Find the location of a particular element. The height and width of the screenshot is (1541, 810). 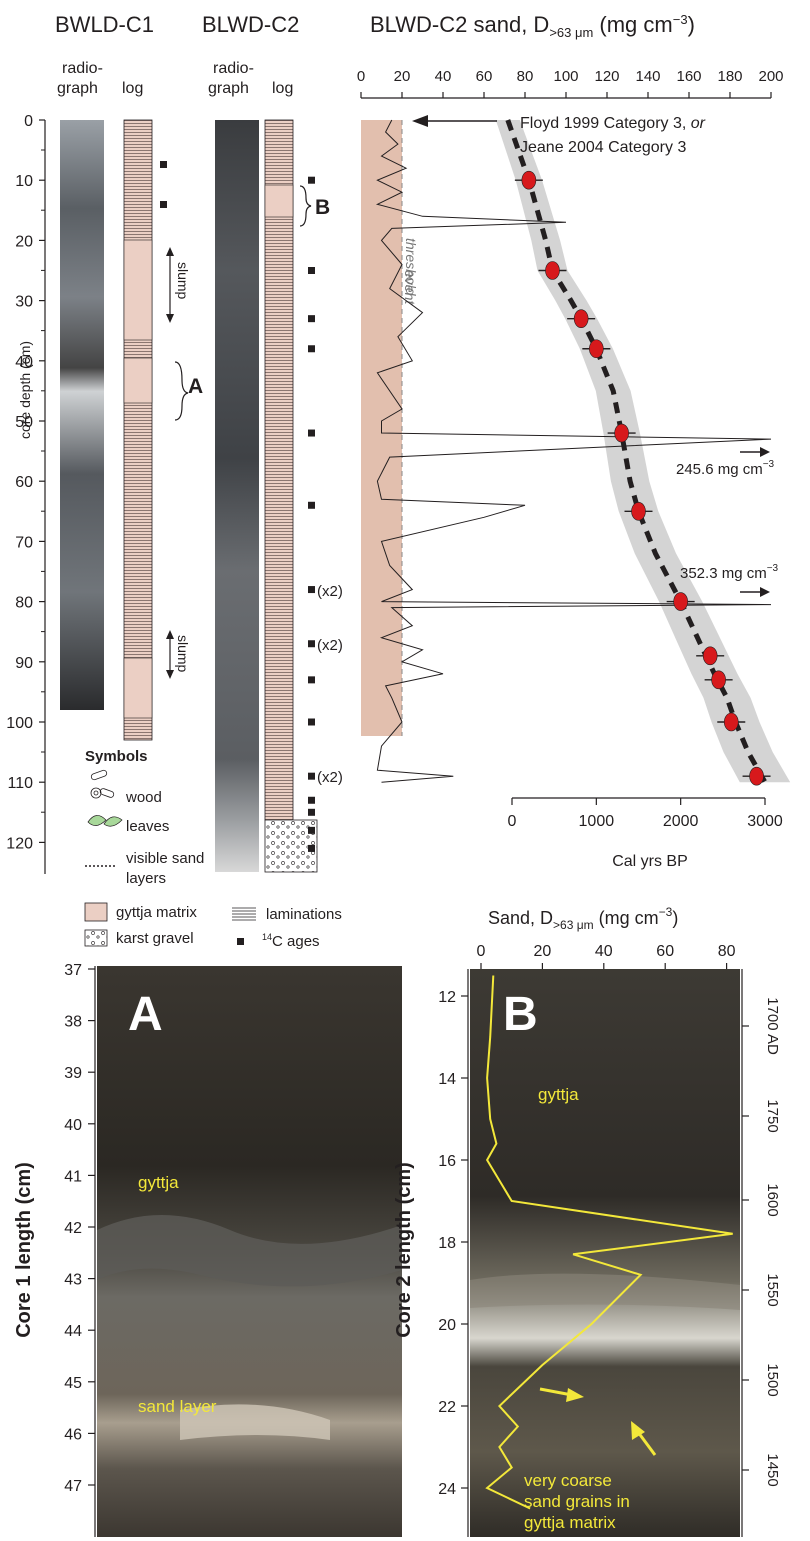

panelA-ticks: 37 38 39 40 41 42 43 44 45 46 47 is located at coordinates (79, 1228).